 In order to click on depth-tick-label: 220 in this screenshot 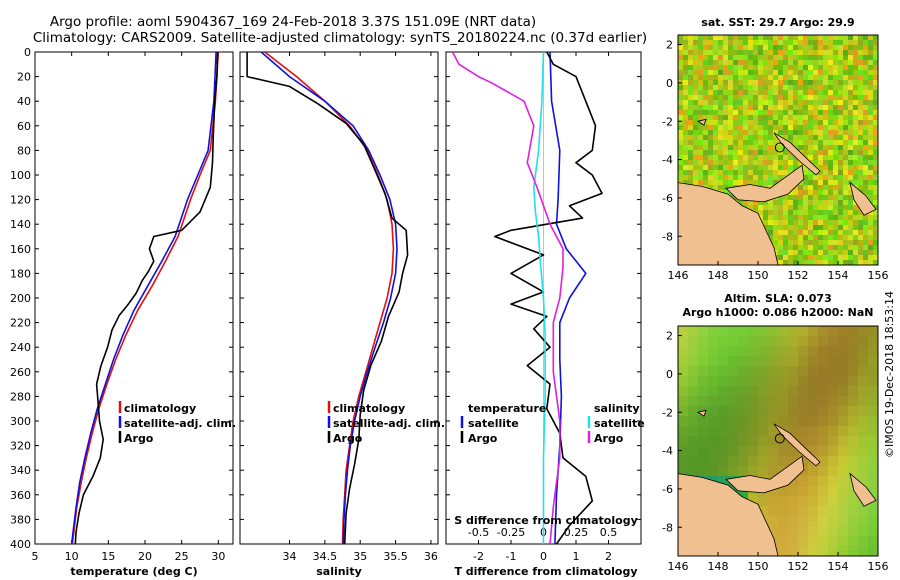, I will do `click(20, 323)`.